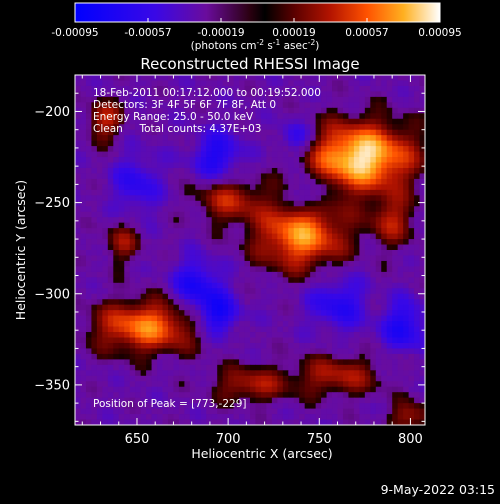 Image resolution: width=500 pixels, height=504 pixels. What do you see at coordinates (147, 33) in the screenshot?
I see `colorbar-tick-label: -0.00057` at bounding box center [147, 33].